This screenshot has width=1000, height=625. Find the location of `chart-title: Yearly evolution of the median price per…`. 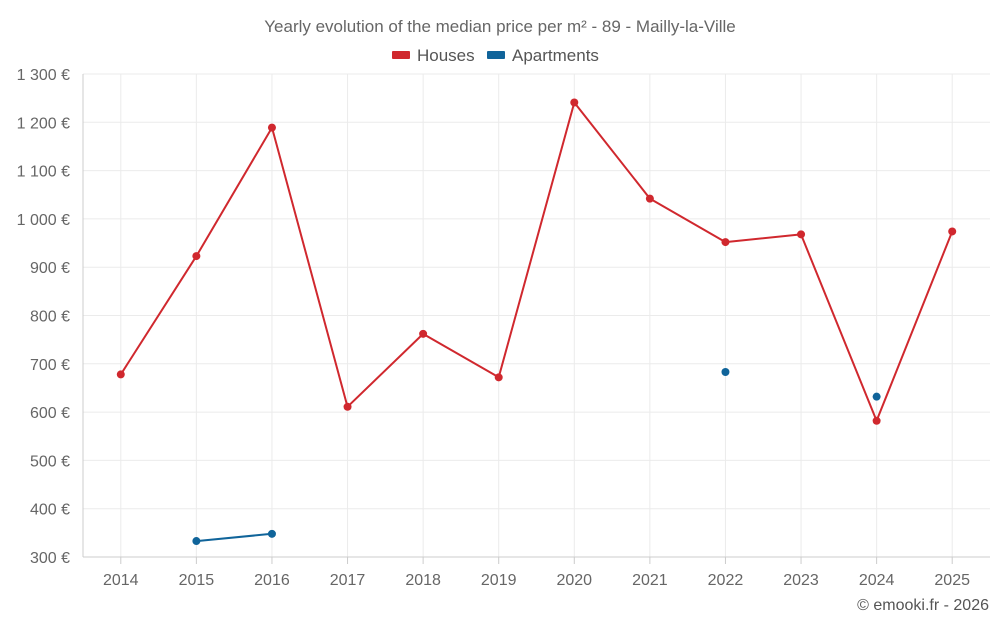

chart-title: Yearly evolution of the median price per… is located at coordinates (499, 26).